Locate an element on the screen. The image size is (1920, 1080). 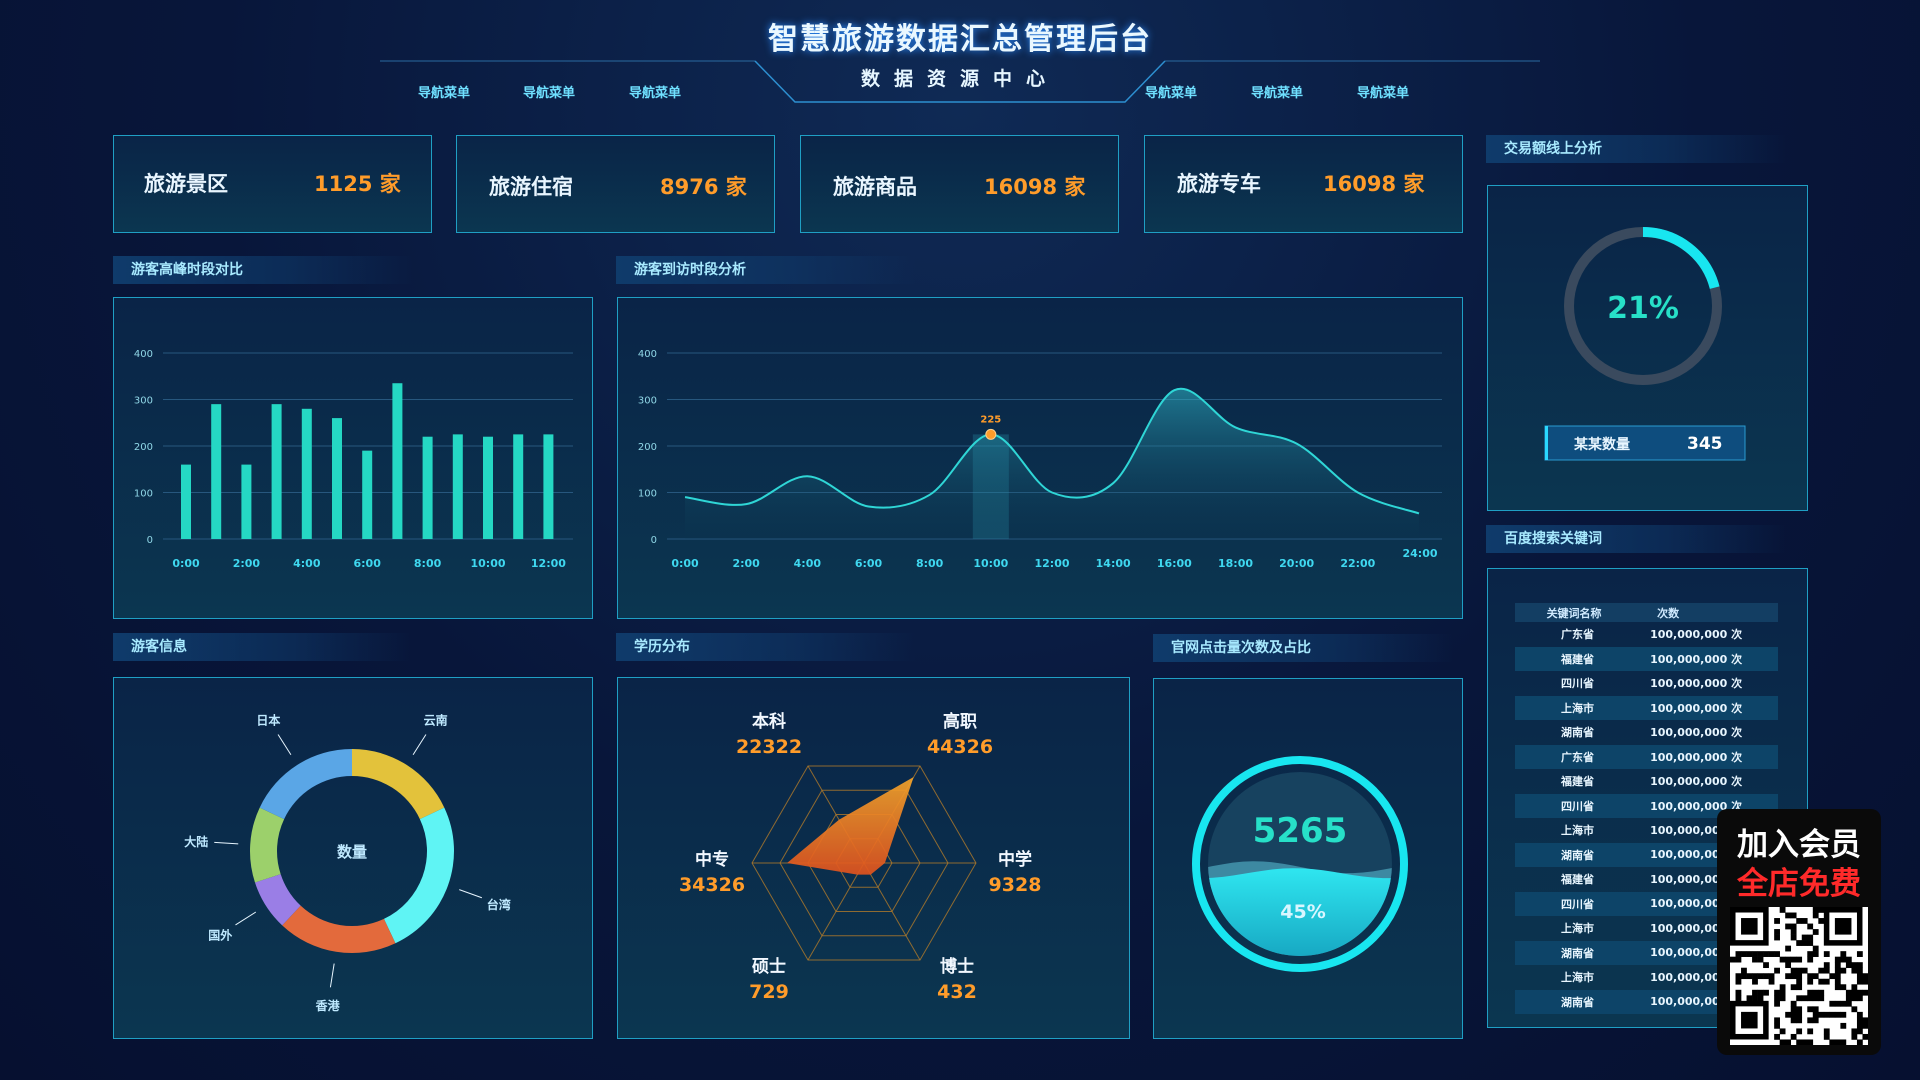
qty-value: 345 is located at coordinates (1705, 444).